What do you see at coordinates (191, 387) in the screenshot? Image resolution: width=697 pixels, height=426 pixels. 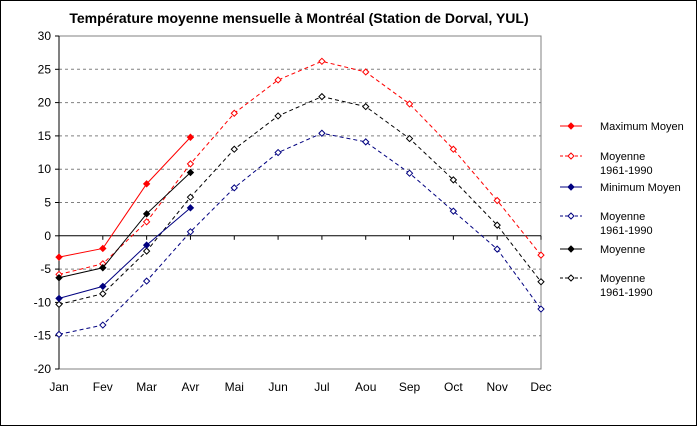 I see `x-tick-label: Avr` at bounding box center [191, 387].